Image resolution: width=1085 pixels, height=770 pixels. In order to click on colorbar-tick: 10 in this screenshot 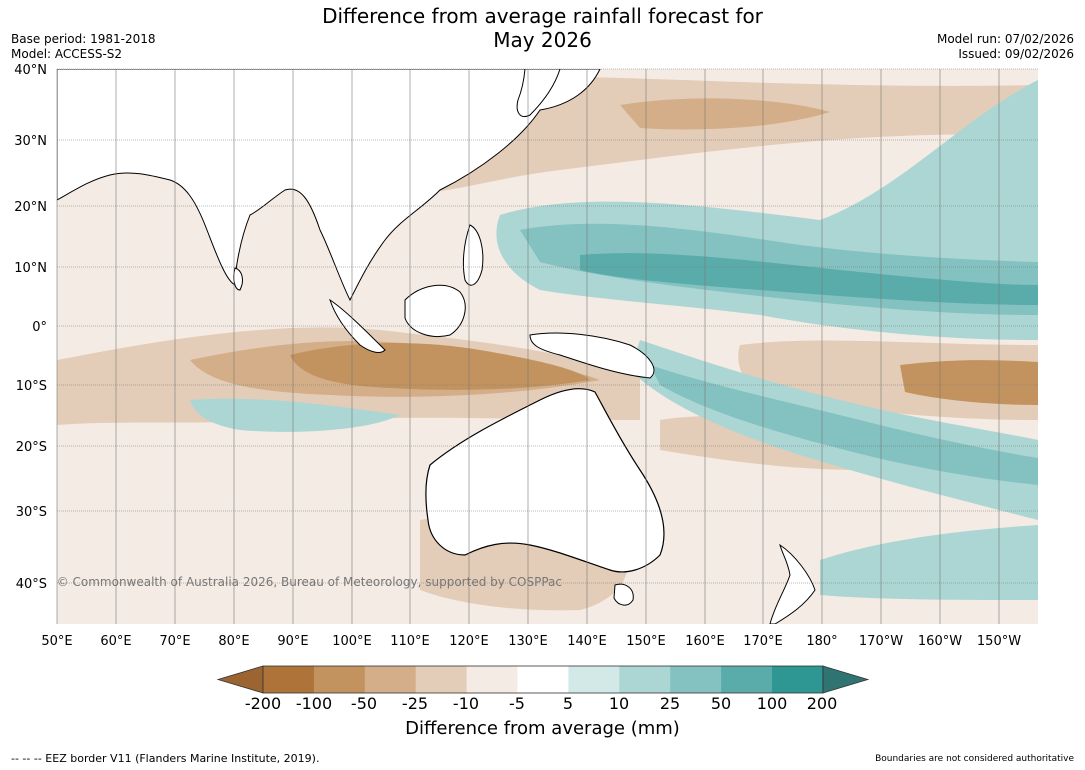, I will do `click(619, 703)`.